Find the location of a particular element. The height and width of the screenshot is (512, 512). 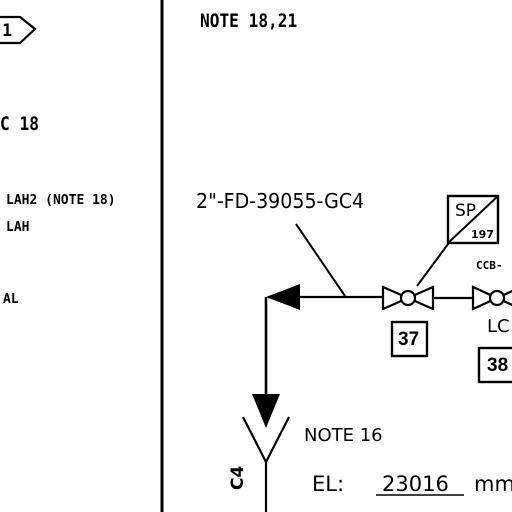

leader-line is located at coordinates (320, 260).